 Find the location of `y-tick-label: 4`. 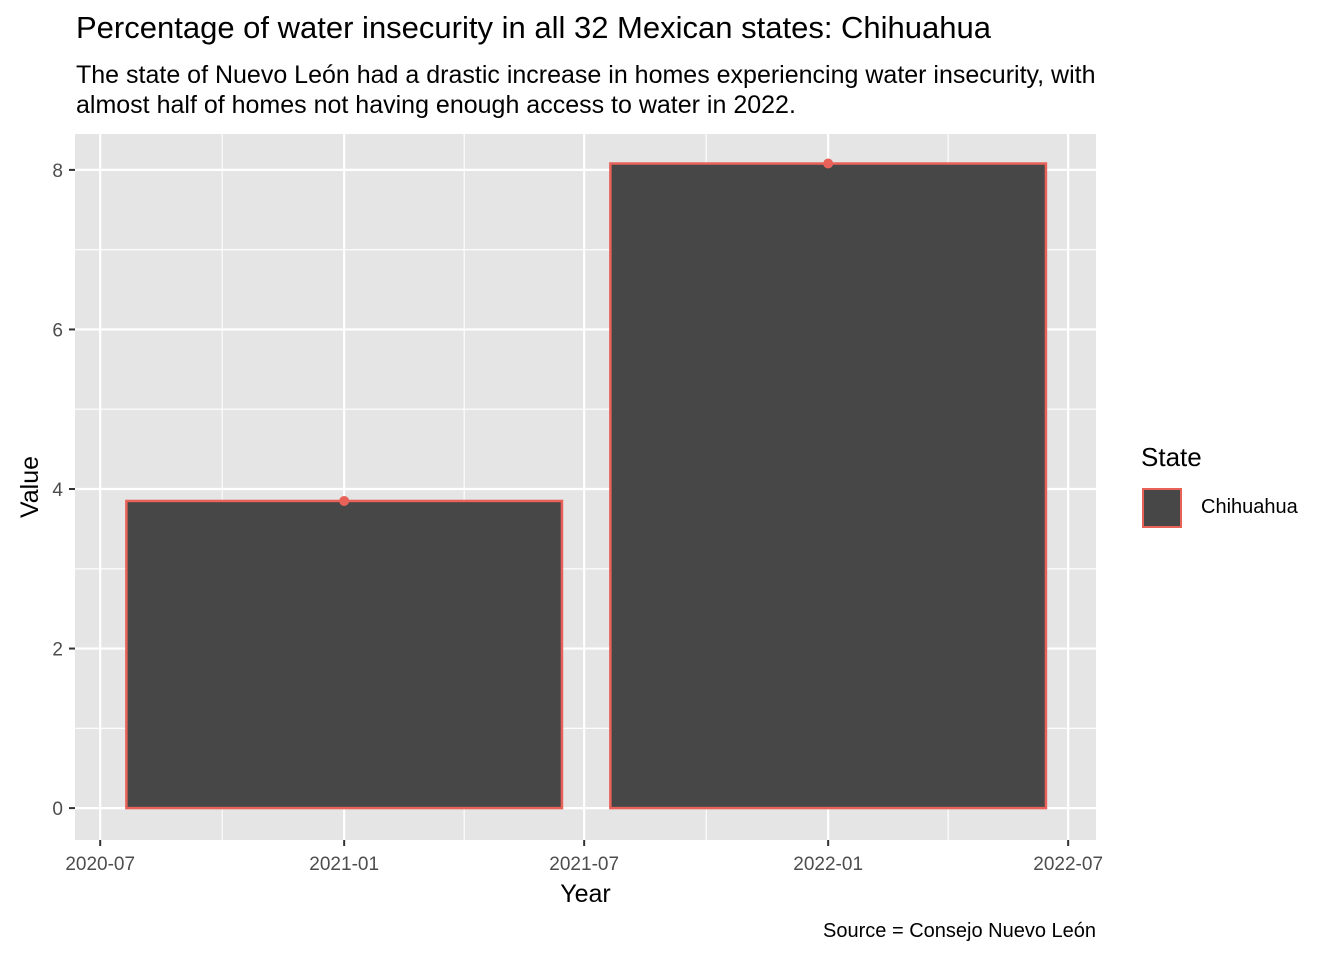

y-tick-label: 4 is located at coordinates (57, 490).